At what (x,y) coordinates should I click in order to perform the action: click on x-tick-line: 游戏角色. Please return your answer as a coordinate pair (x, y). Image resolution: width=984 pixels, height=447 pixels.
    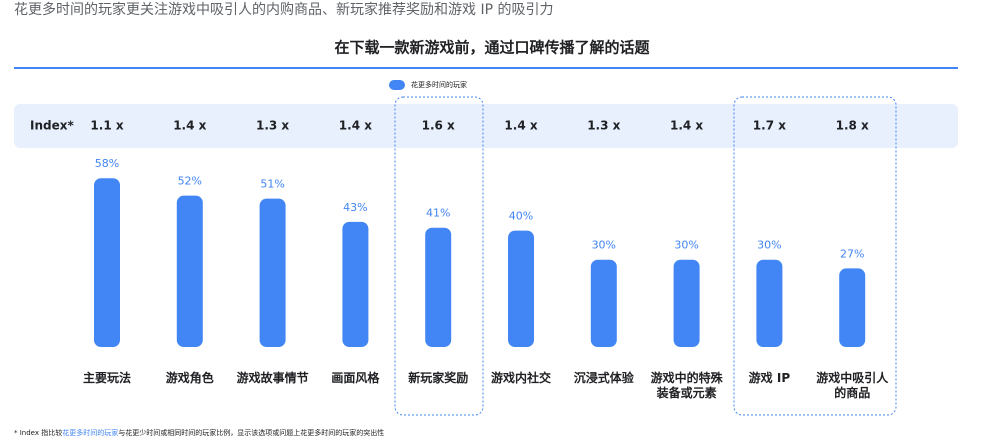
    Looking at the image, I should click on (190, 377).